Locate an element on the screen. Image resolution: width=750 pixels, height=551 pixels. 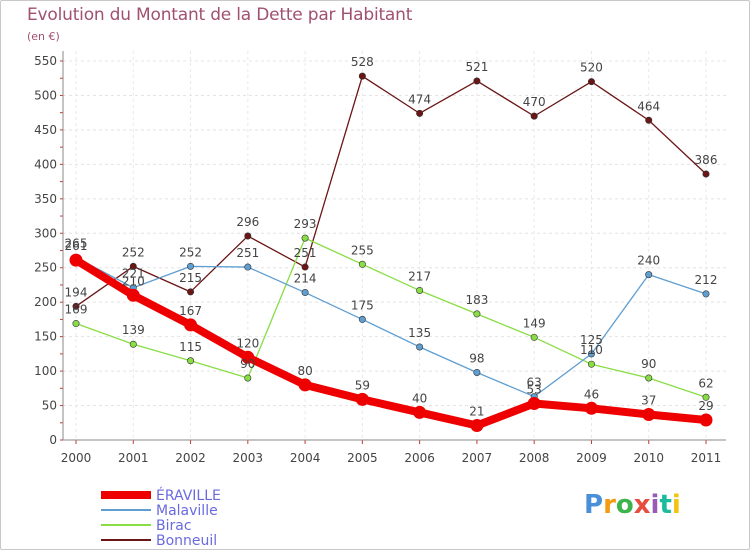
legend-label-malaville: Malaville is located at coordinates (187, 511).